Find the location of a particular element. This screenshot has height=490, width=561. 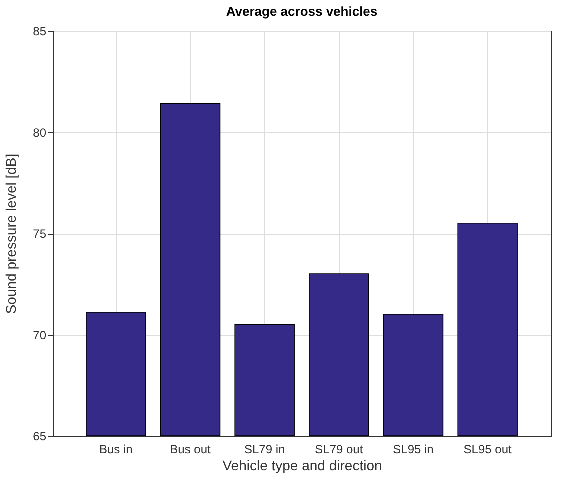

y-axis-title: Sound pressure level [dB] is located at coordinates (11, 234).